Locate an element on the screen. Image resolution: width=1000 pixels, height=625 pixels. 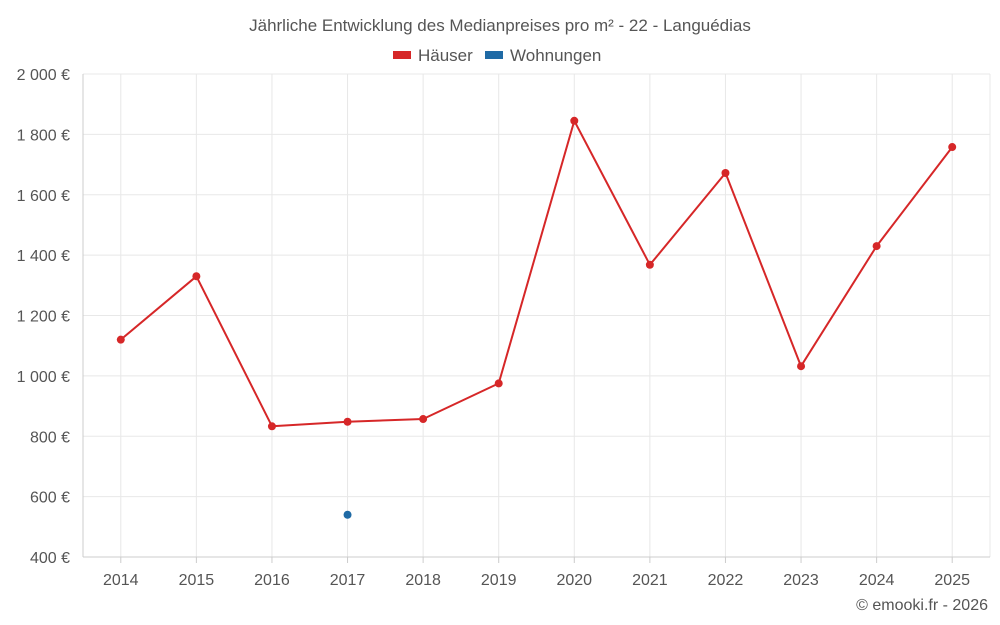
legend-label-haeuser: Häuser is located at coordinates (445, 55).